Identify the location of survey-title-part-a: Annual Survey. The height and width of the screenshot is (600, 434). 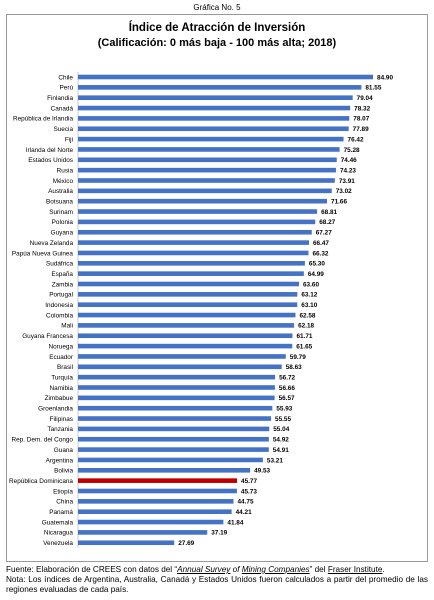
(204, 569).